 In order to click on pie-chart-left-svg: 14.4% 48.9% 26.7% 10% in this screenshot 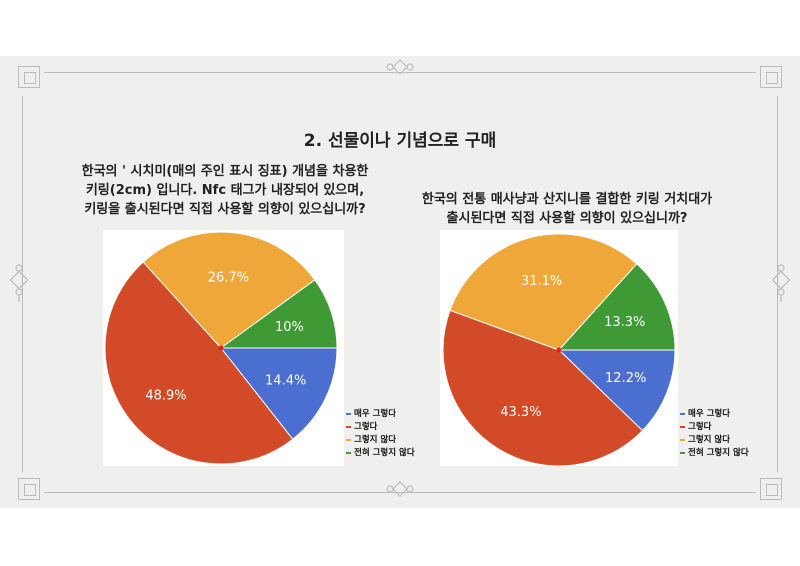, I will do `click(221, 348)`.